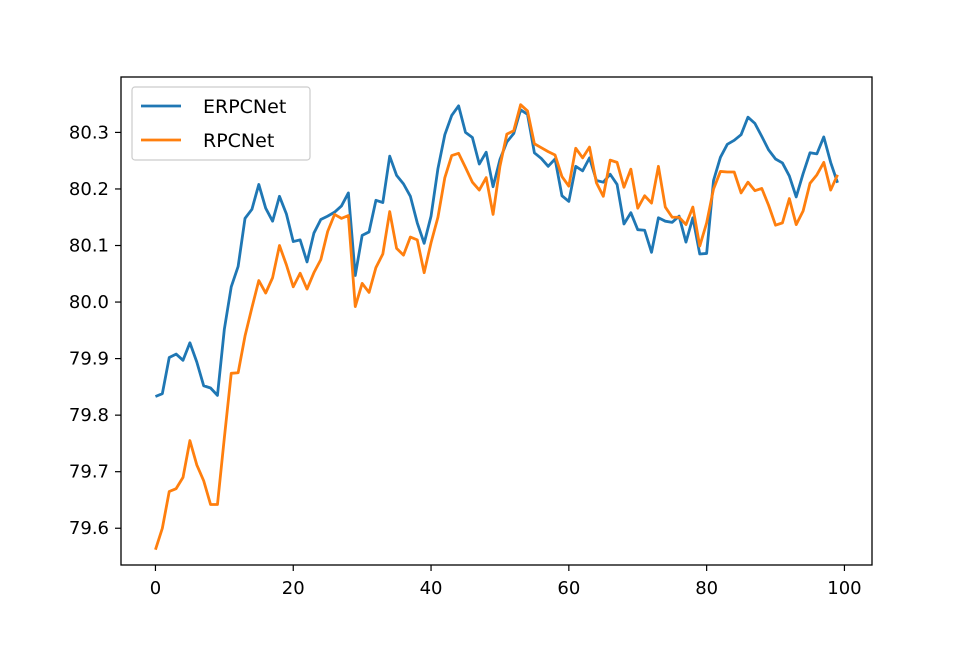 The width and height of the screenshot is (969, 646). What do you see at coordinates (89, 415) in the screenshot?
I see `y-tick-label: 79.8` at bounding box center [89, 415].